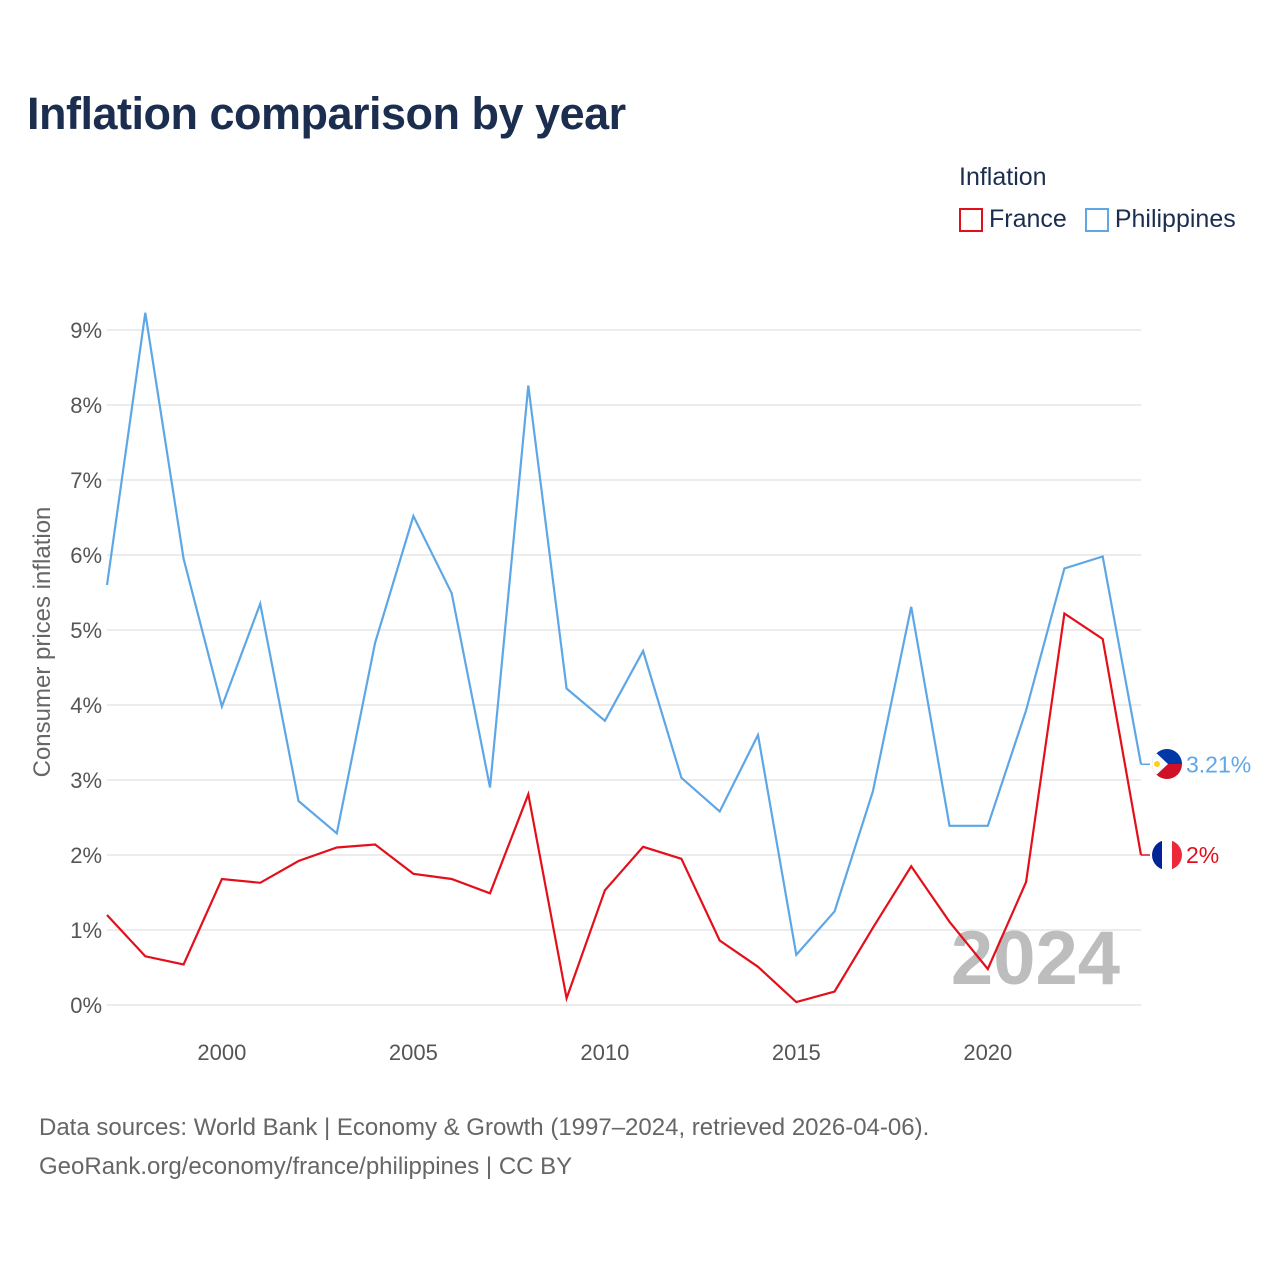 This screenshot has width=1280, height=1280. I want to click on legend-swatch-france, so click(971, 219).